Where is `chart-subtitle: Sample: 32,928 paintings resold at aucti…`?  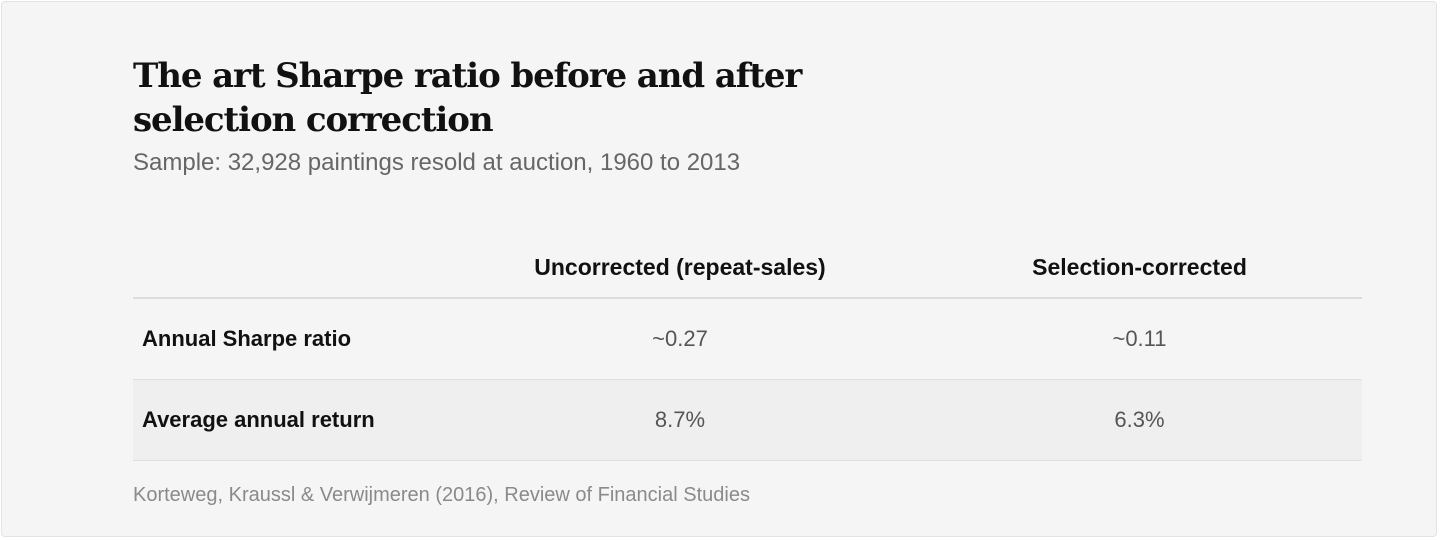 chart-subtitle: Sample: 32,928 paintings resold at aucti… is located at coordinates (437, 162).